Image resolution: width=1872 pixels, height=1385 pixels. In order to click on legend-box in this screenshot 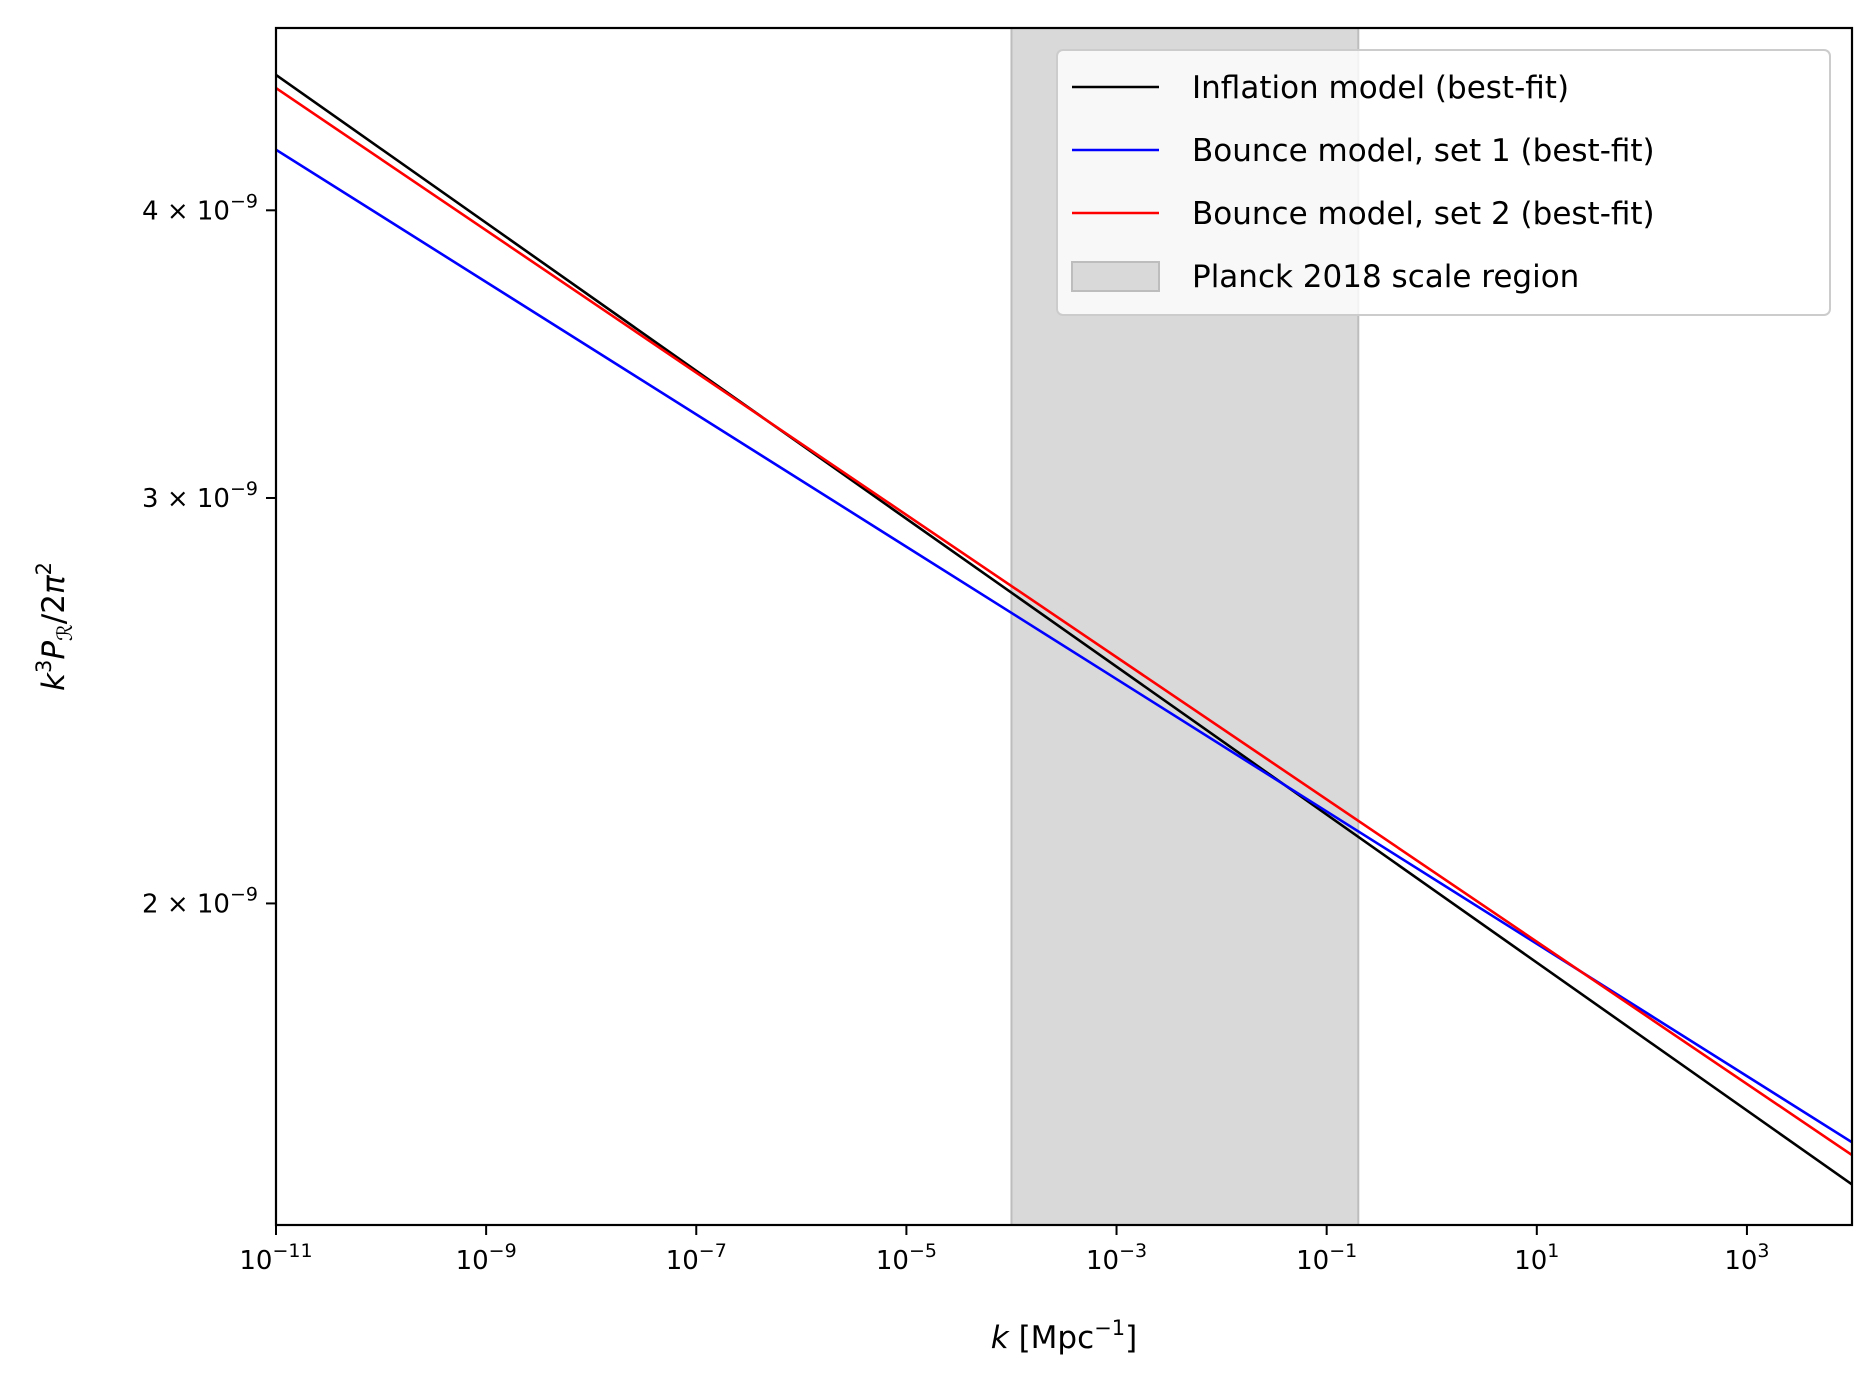, I will do `click(1443, 182)`.